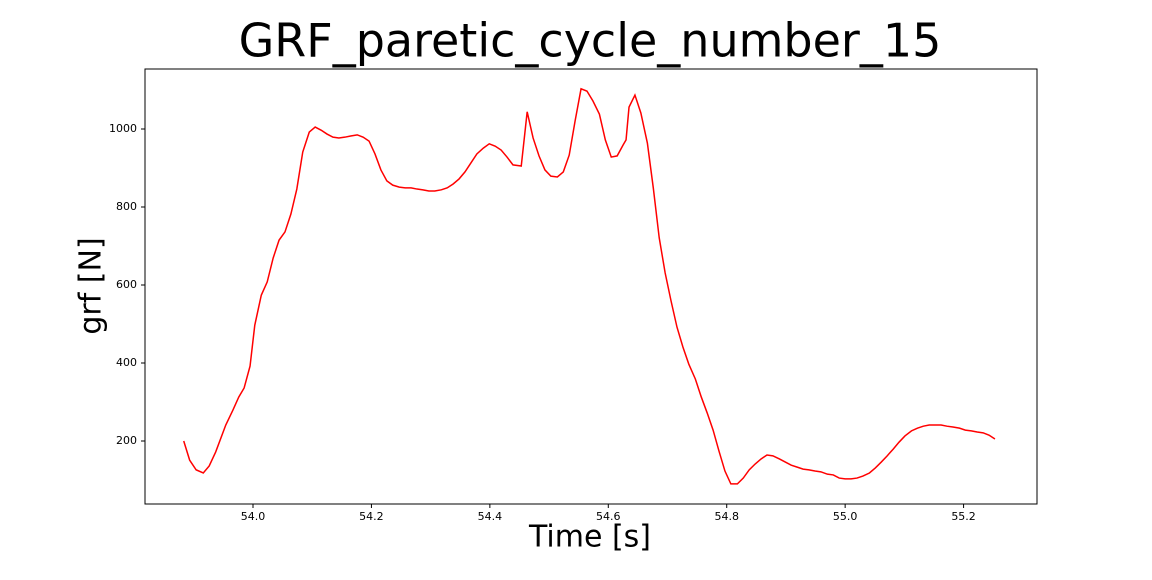 The width and height of the screenshot is (1152, 580). I want to click on x-tick-label: 55.2, so click(963, 516).